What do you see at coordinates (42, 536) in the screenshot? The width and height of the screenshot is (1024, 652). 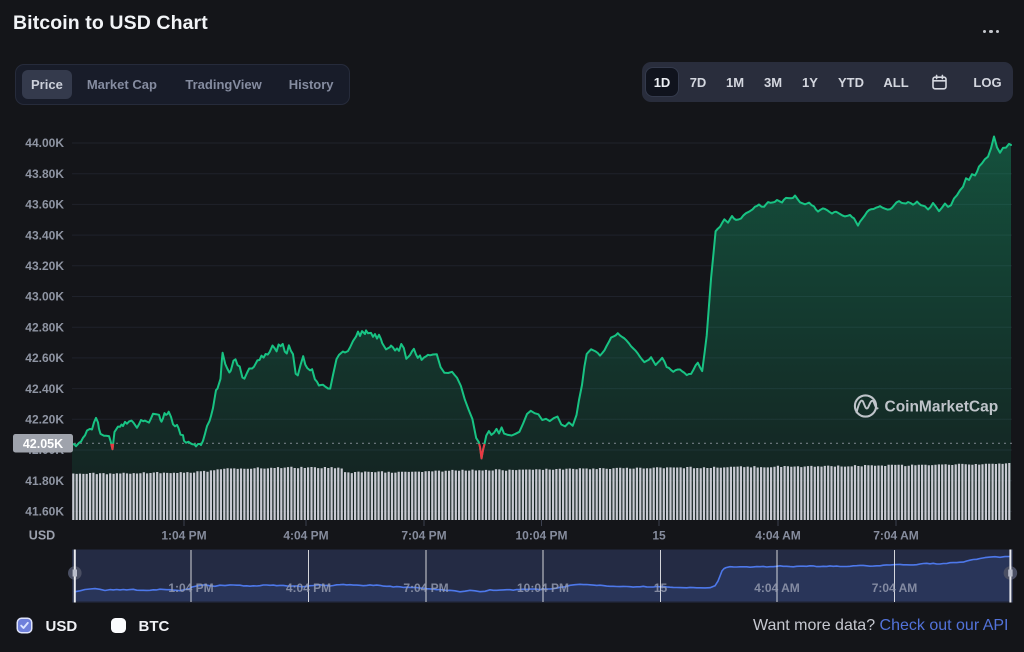 I see `svg-text: USD` at bounding box center [42, 536].